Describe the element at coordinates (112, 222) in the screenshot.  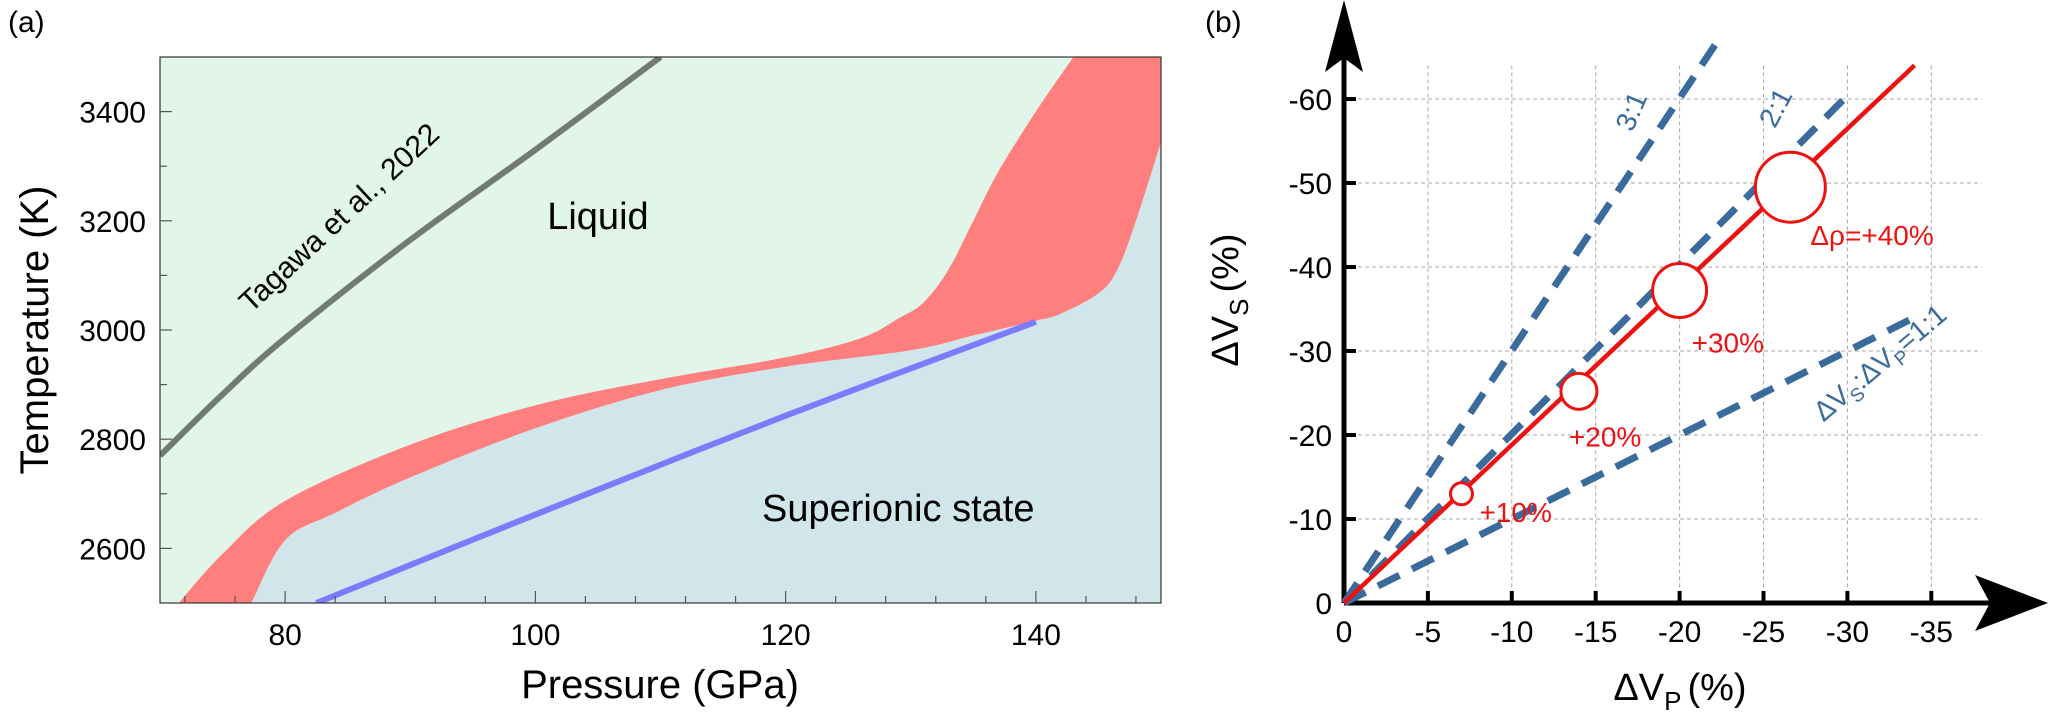
I see `y-tick-label: 3200` at that location.